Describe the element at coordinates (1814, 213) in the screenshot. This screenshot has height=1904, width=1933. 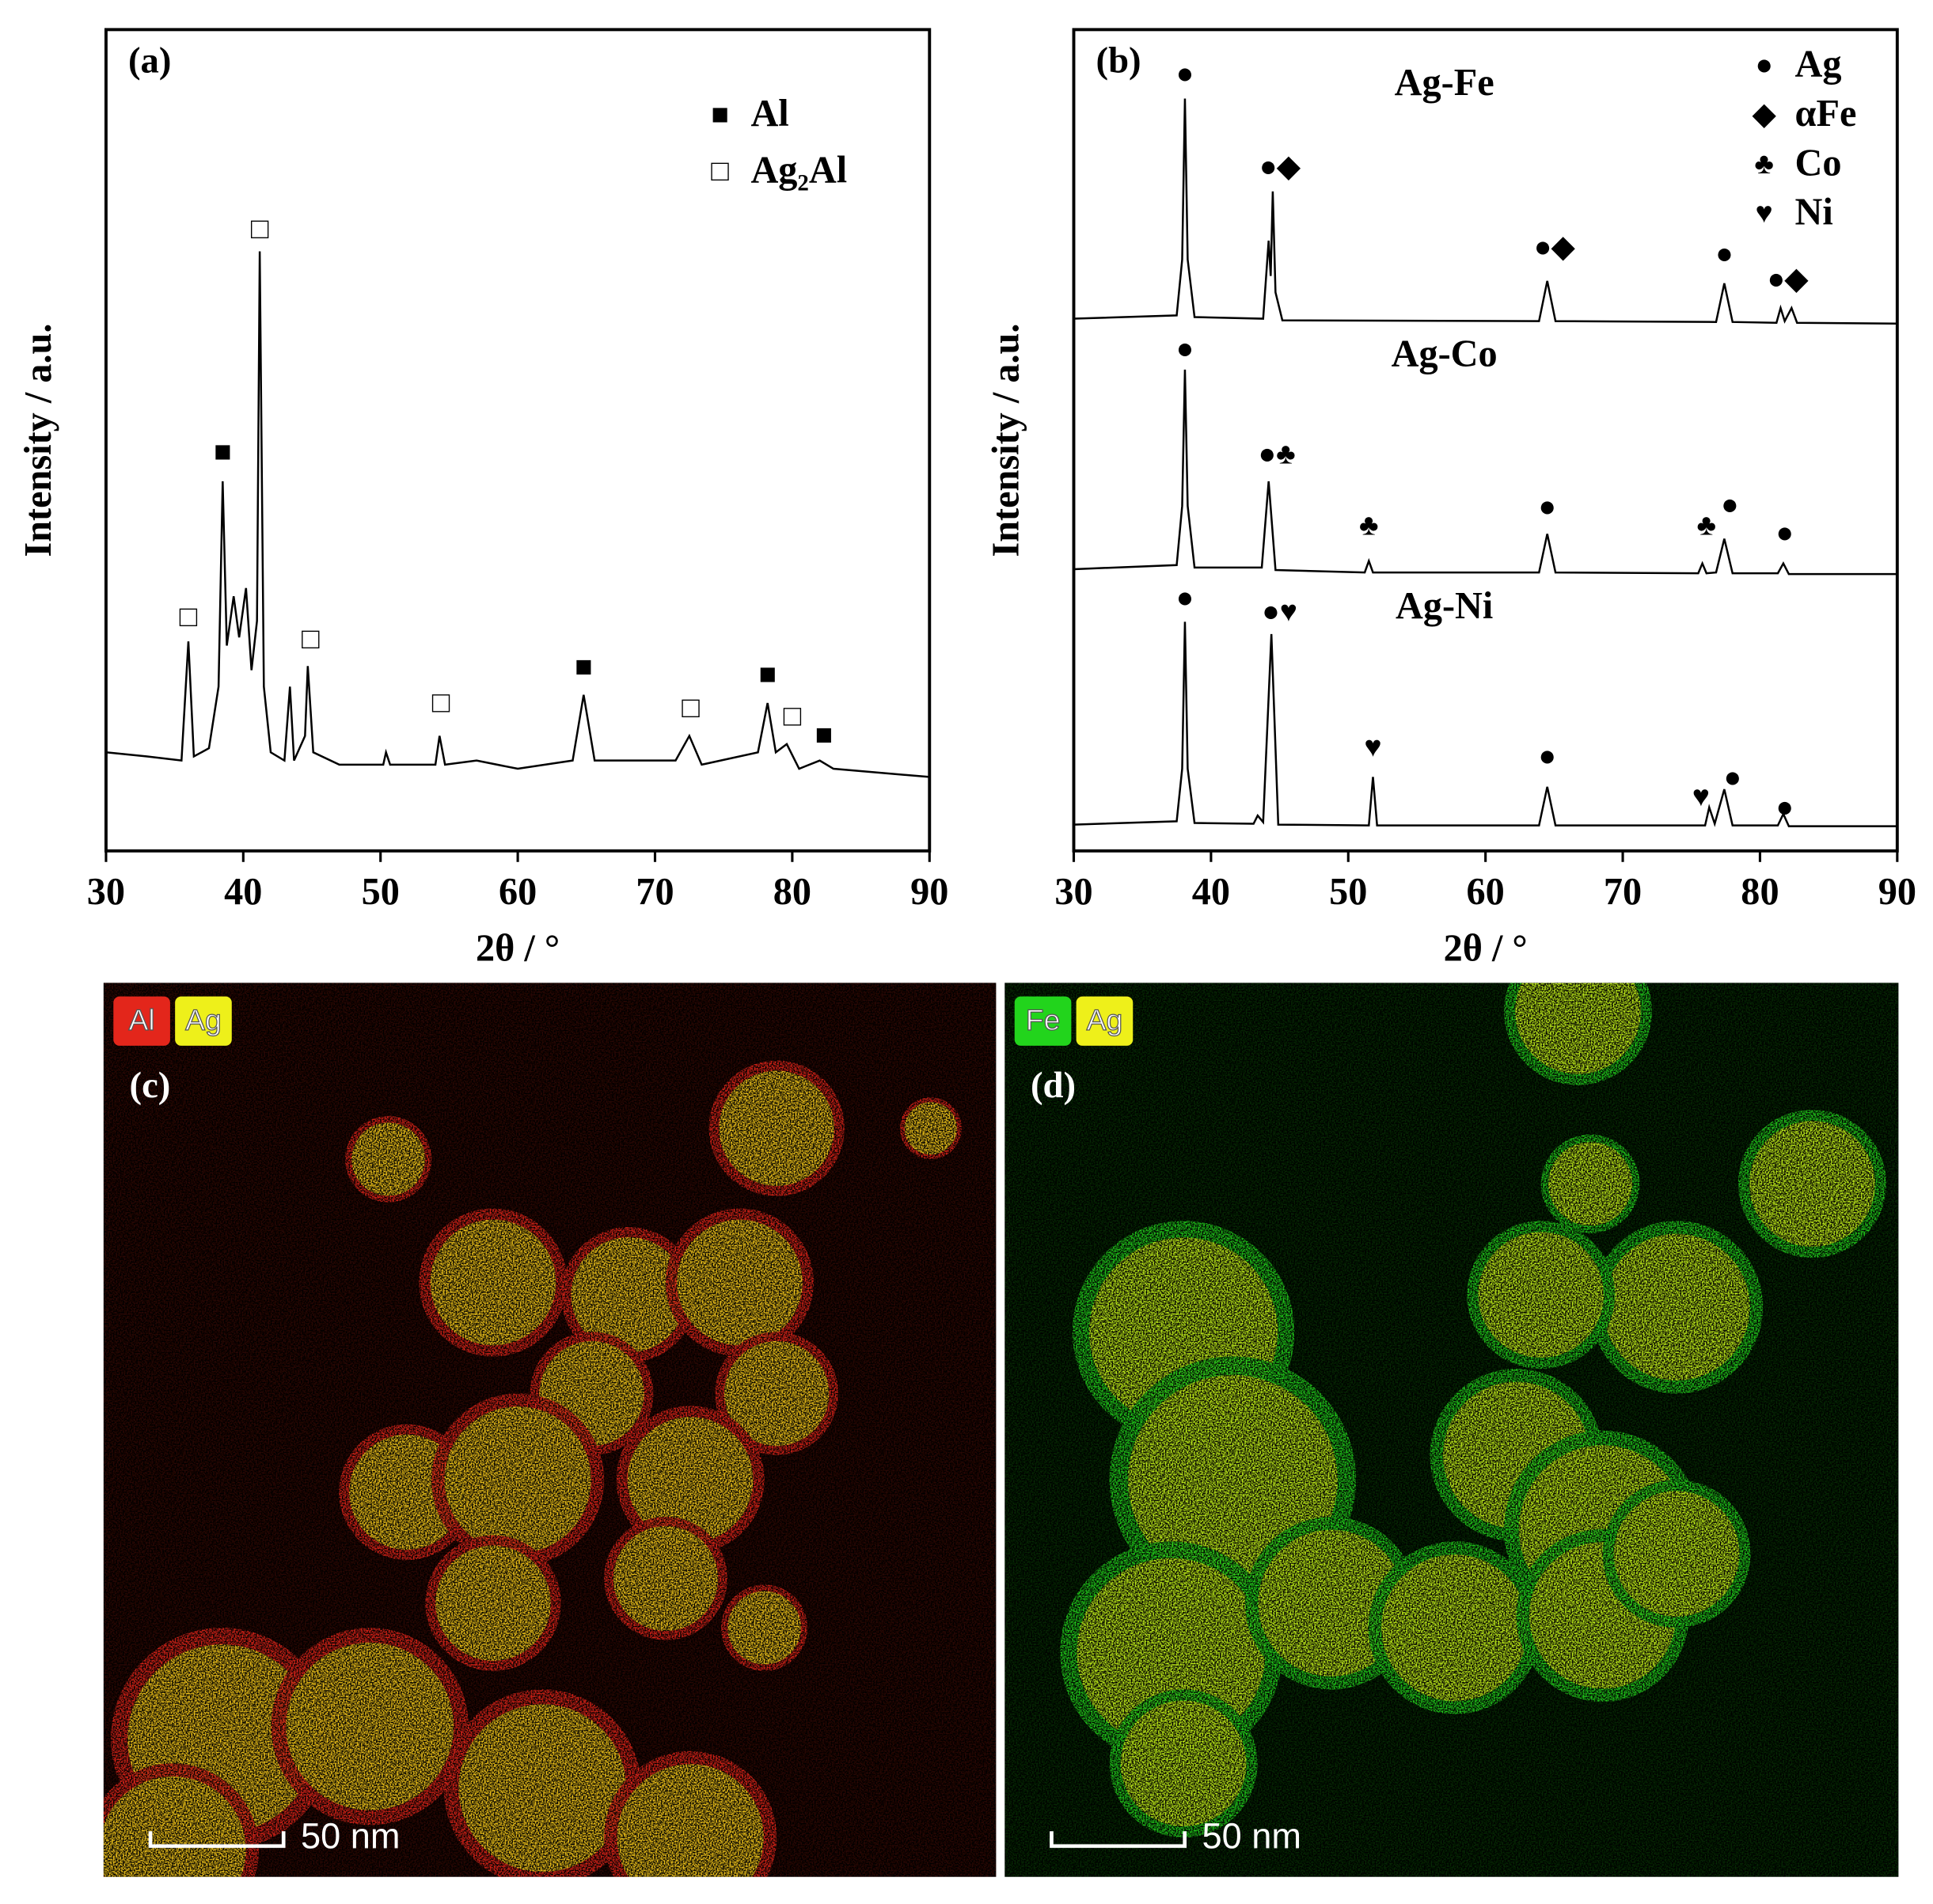
I see `legend-label: Ni` at that location.